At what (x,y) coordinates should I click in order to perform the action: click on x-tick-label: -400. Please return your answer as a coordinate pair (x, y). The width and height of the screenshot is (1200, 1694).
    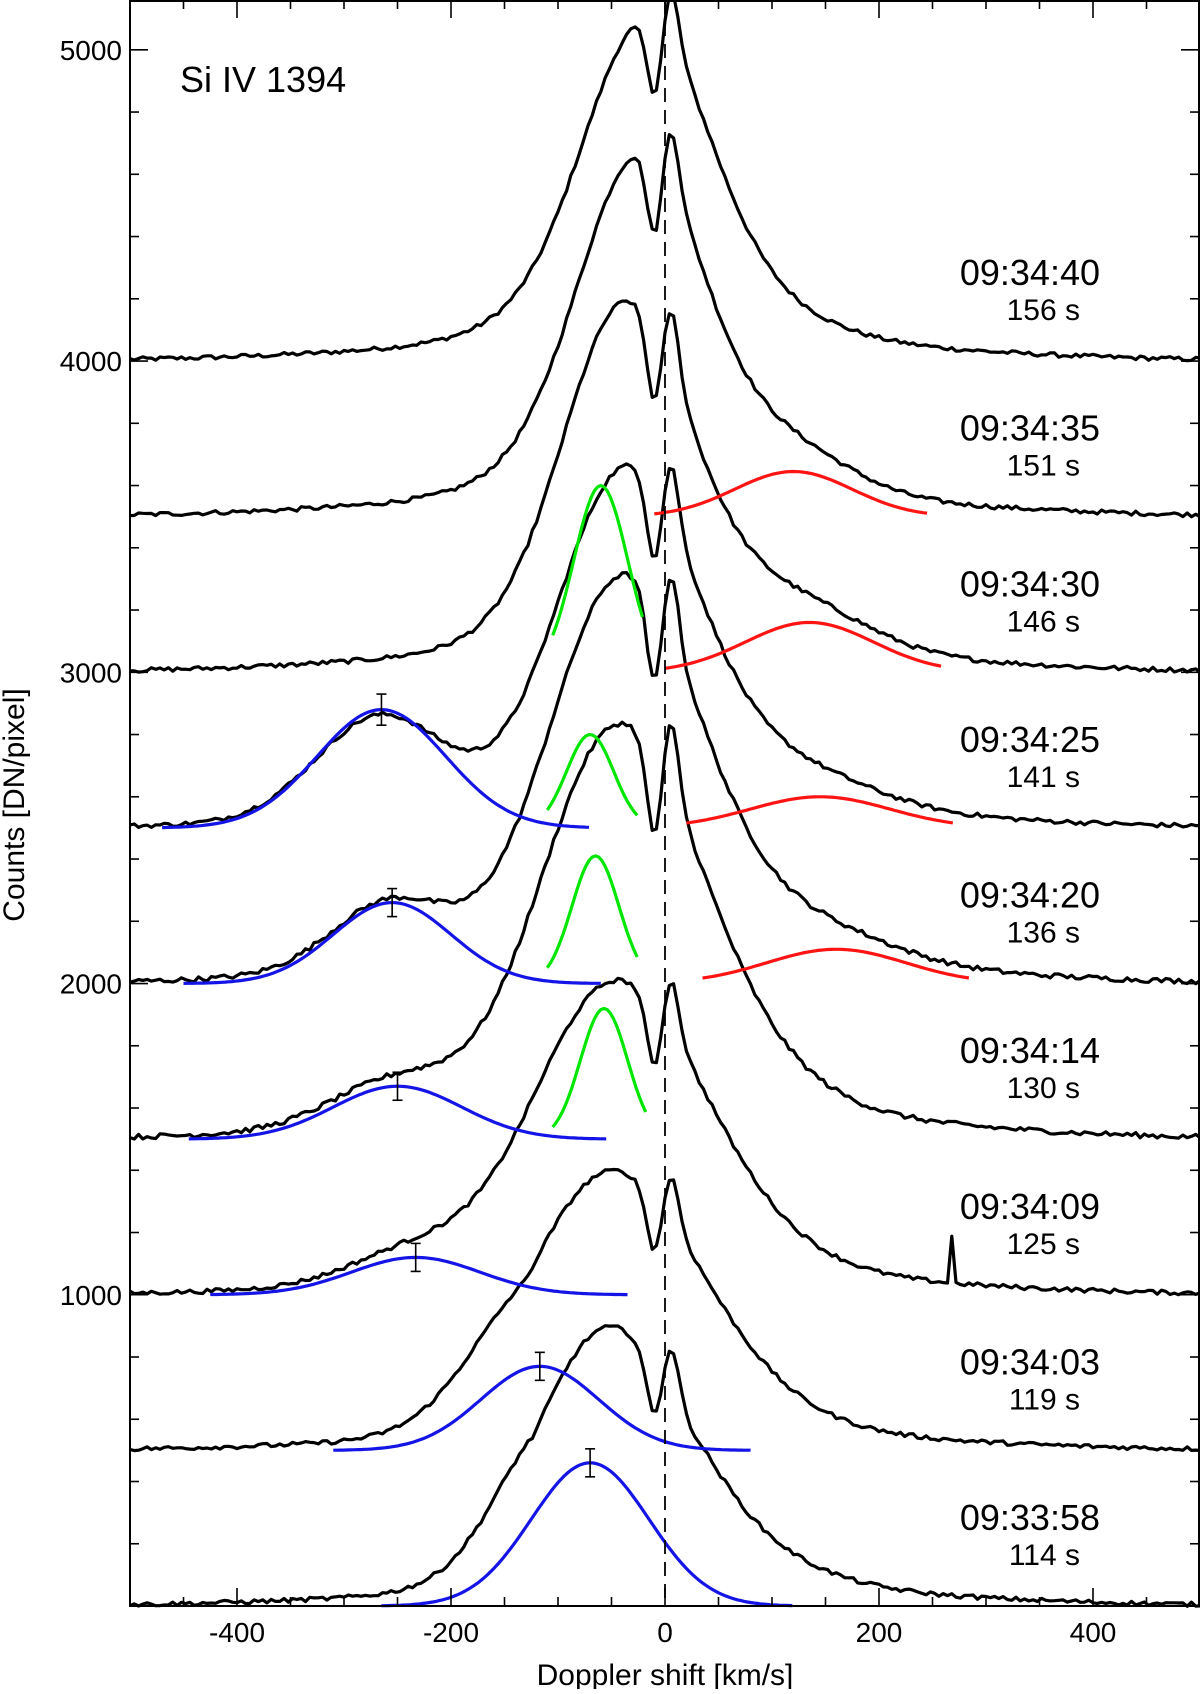
    Looking at the image, I should click on (237, 1632).